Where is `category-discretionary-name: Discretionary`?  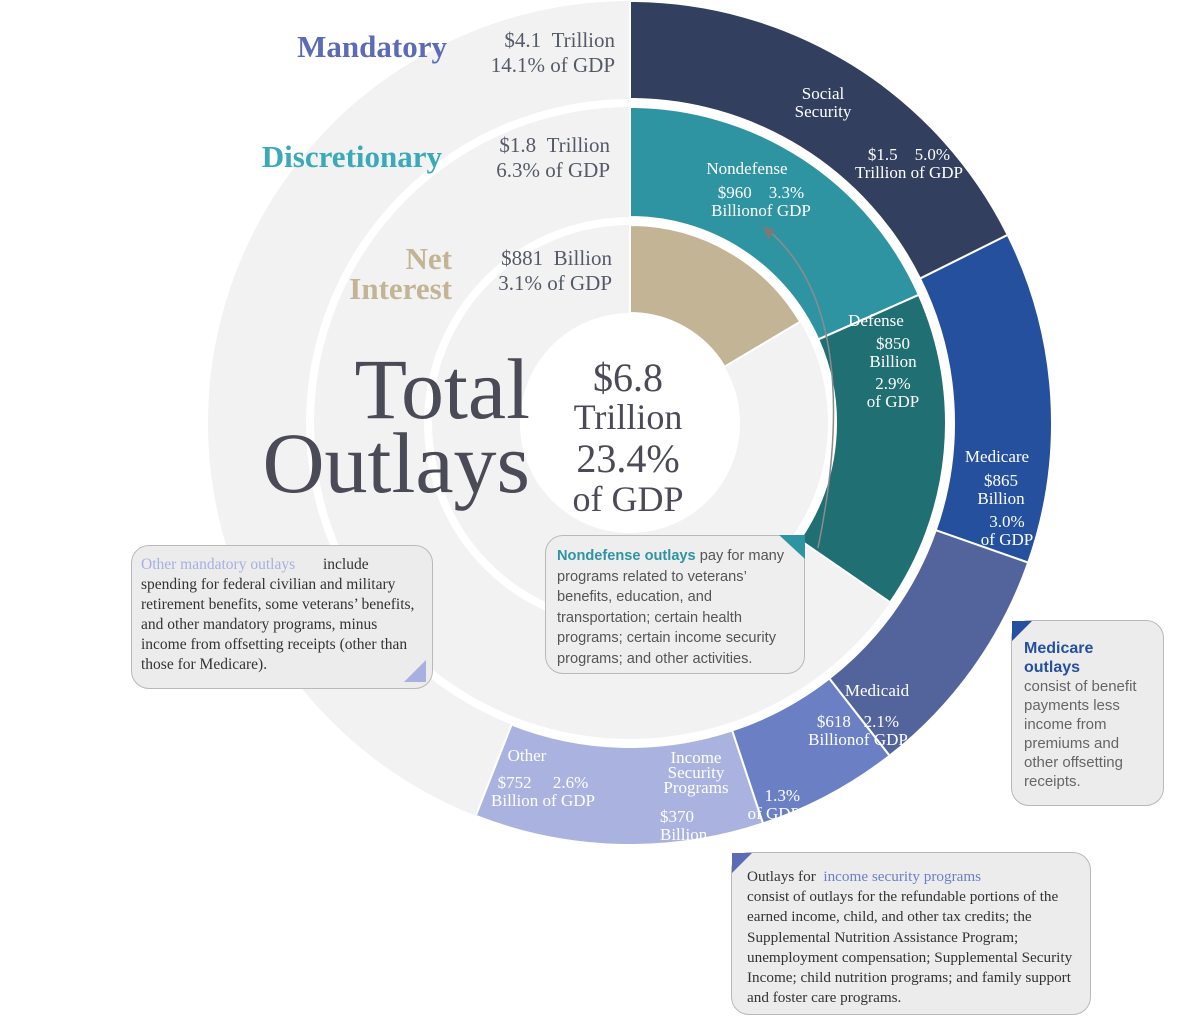 category-discretionary-name: Discretionary is located at coordinates (351, 156).